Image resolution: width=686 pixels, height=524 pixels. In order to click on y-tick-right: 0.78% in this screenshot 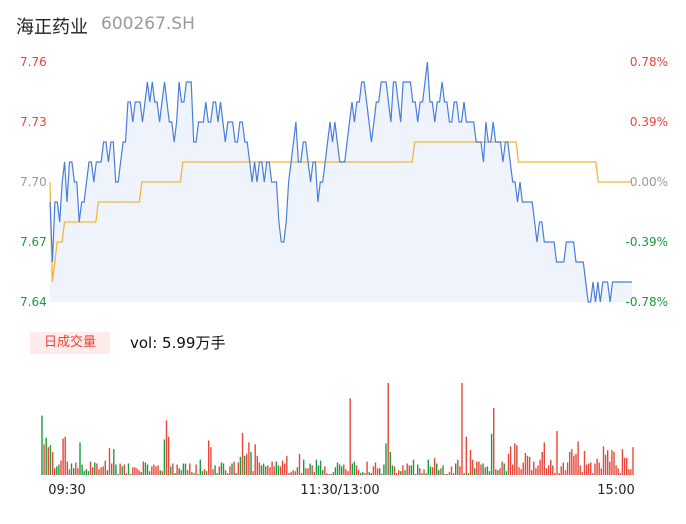, I will do `click(649, 62)`.